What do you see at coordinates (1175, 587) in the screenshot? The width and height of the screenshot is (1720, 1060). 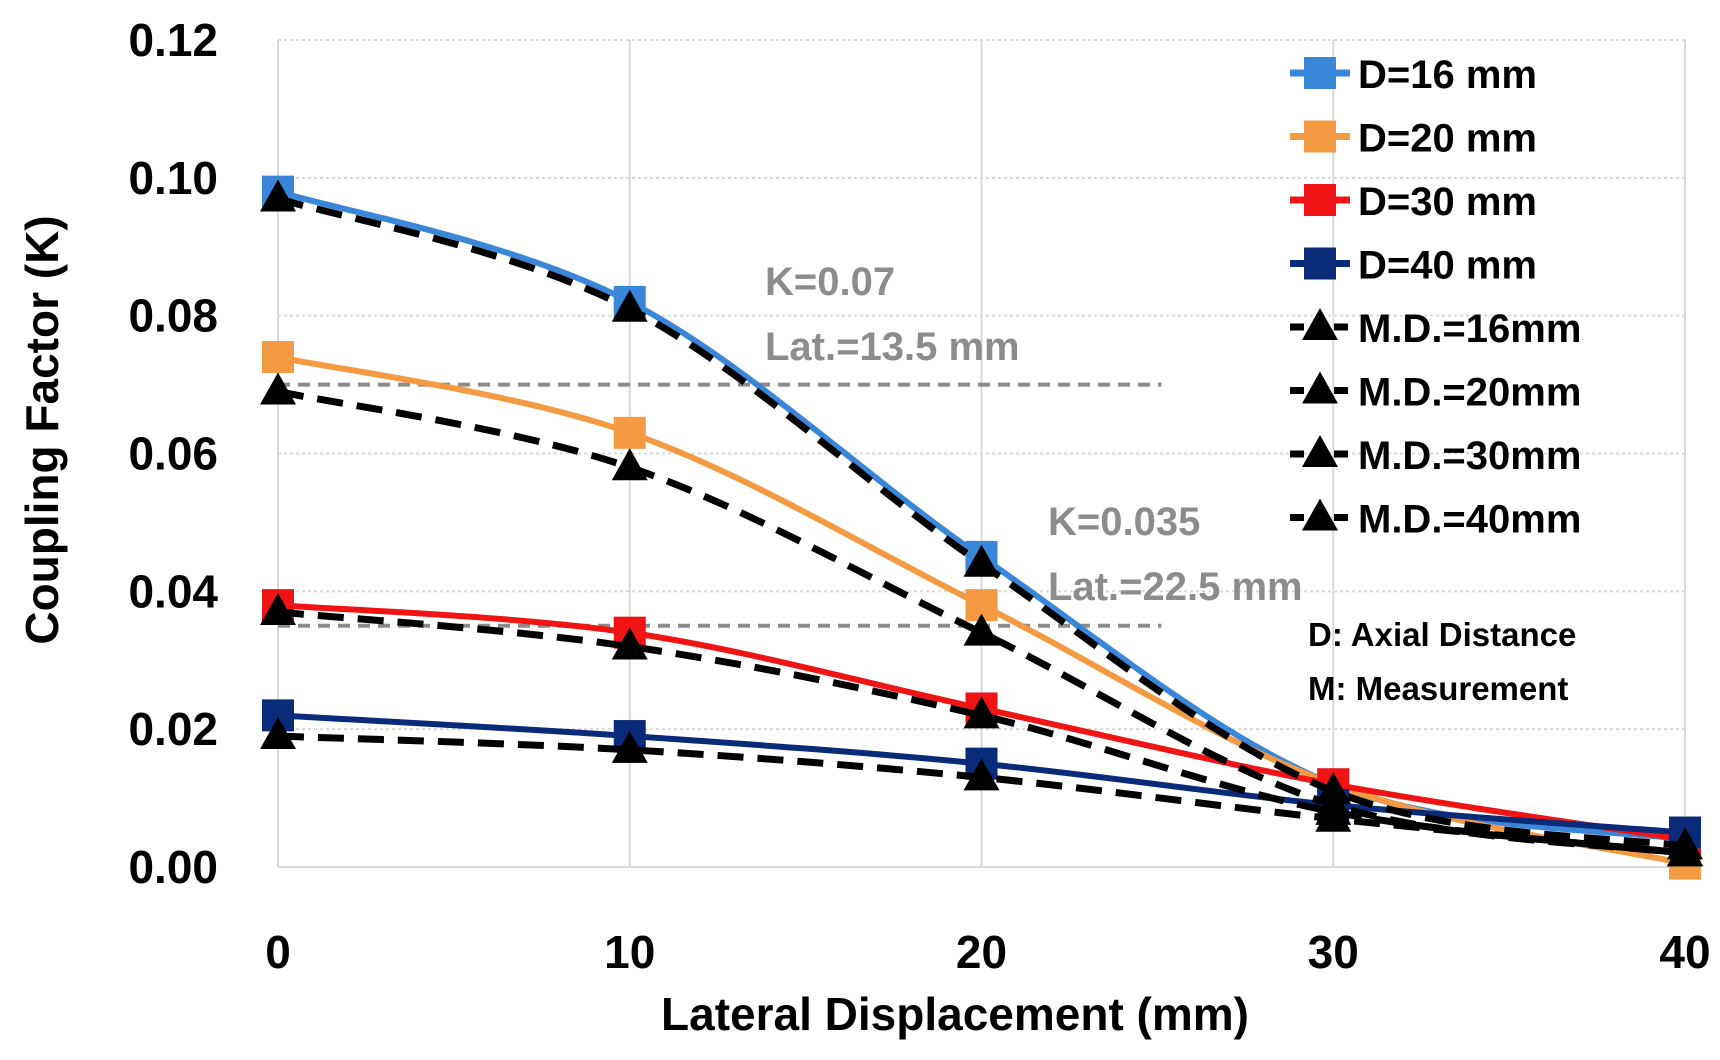 I see `annotation-lat-225: Lat.=22.5 mm` at bounding box center [1175, 587].